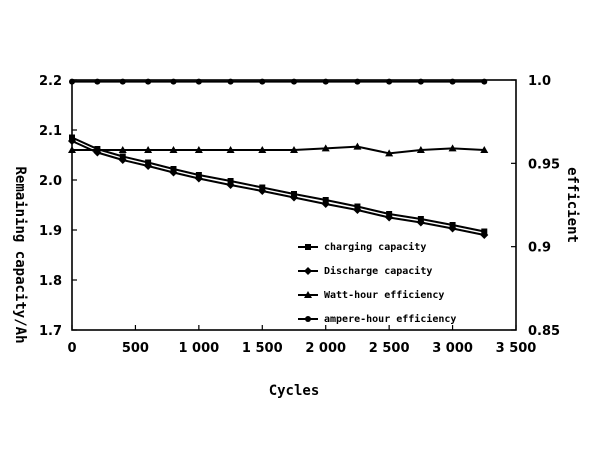 This screenshot has width=600, height=450. Describe the element at coordinates (50, 131) in the screenshot. I see `y-tick-label: 2.1` at that location.